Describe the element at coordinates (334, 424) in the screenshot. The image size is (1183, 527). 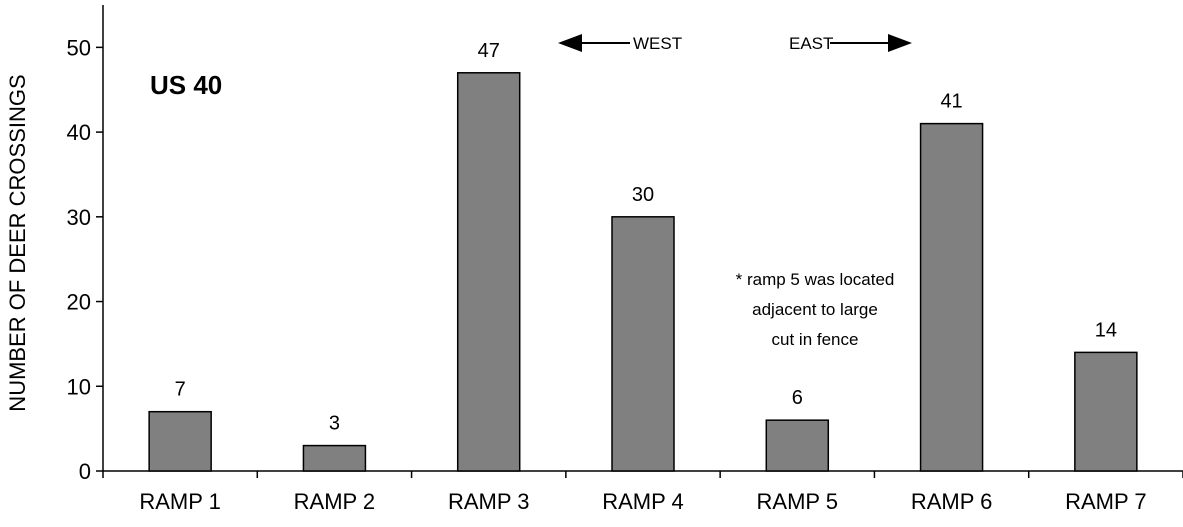
I see `data-label: 3` at that location.